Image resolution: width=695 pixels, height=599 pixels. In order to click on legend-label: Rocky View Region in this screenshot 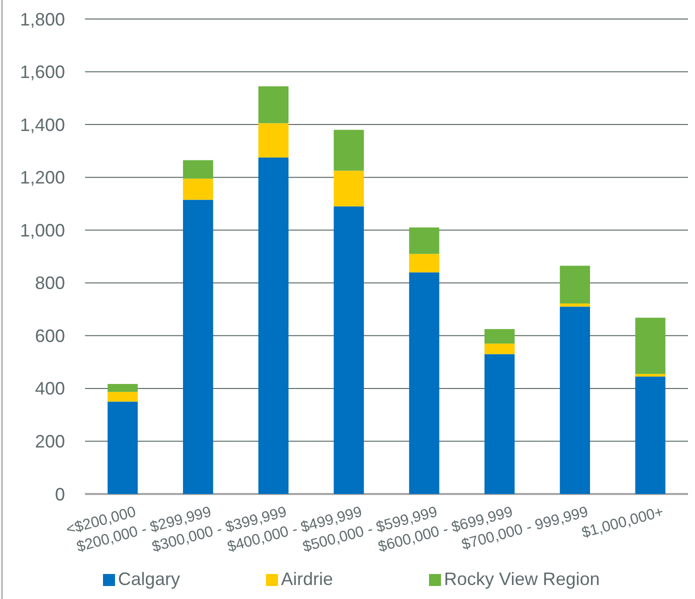, I will do `click(522, 579)`.